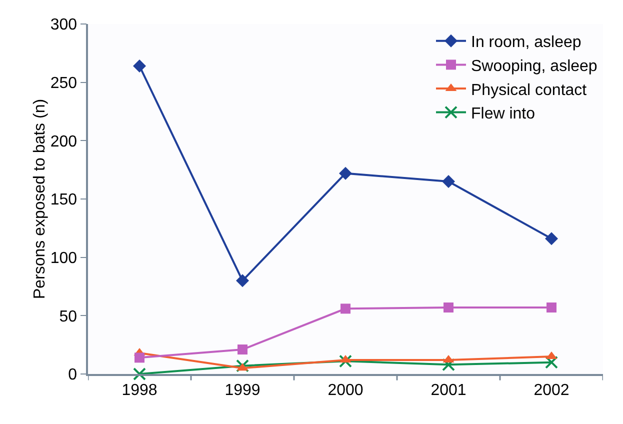 The width and height of the screenshot is (623, 424). What do you see at coordinates (534, 66) in the screenshot?
I see `legend-label: Swooping, asleep` at bounding box center [534, 66].